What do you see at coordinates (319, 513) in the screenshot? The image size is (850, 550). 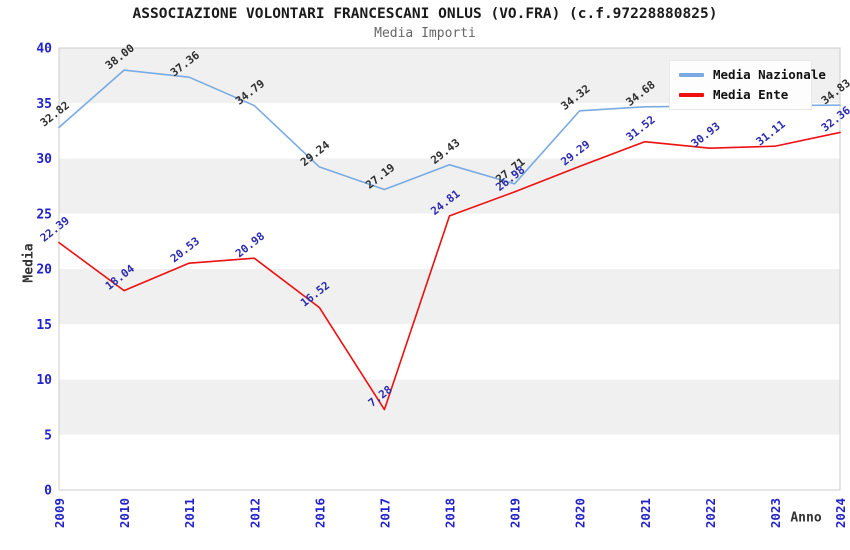 I see `svg-text: 2016` at bounding box center [319, 513].